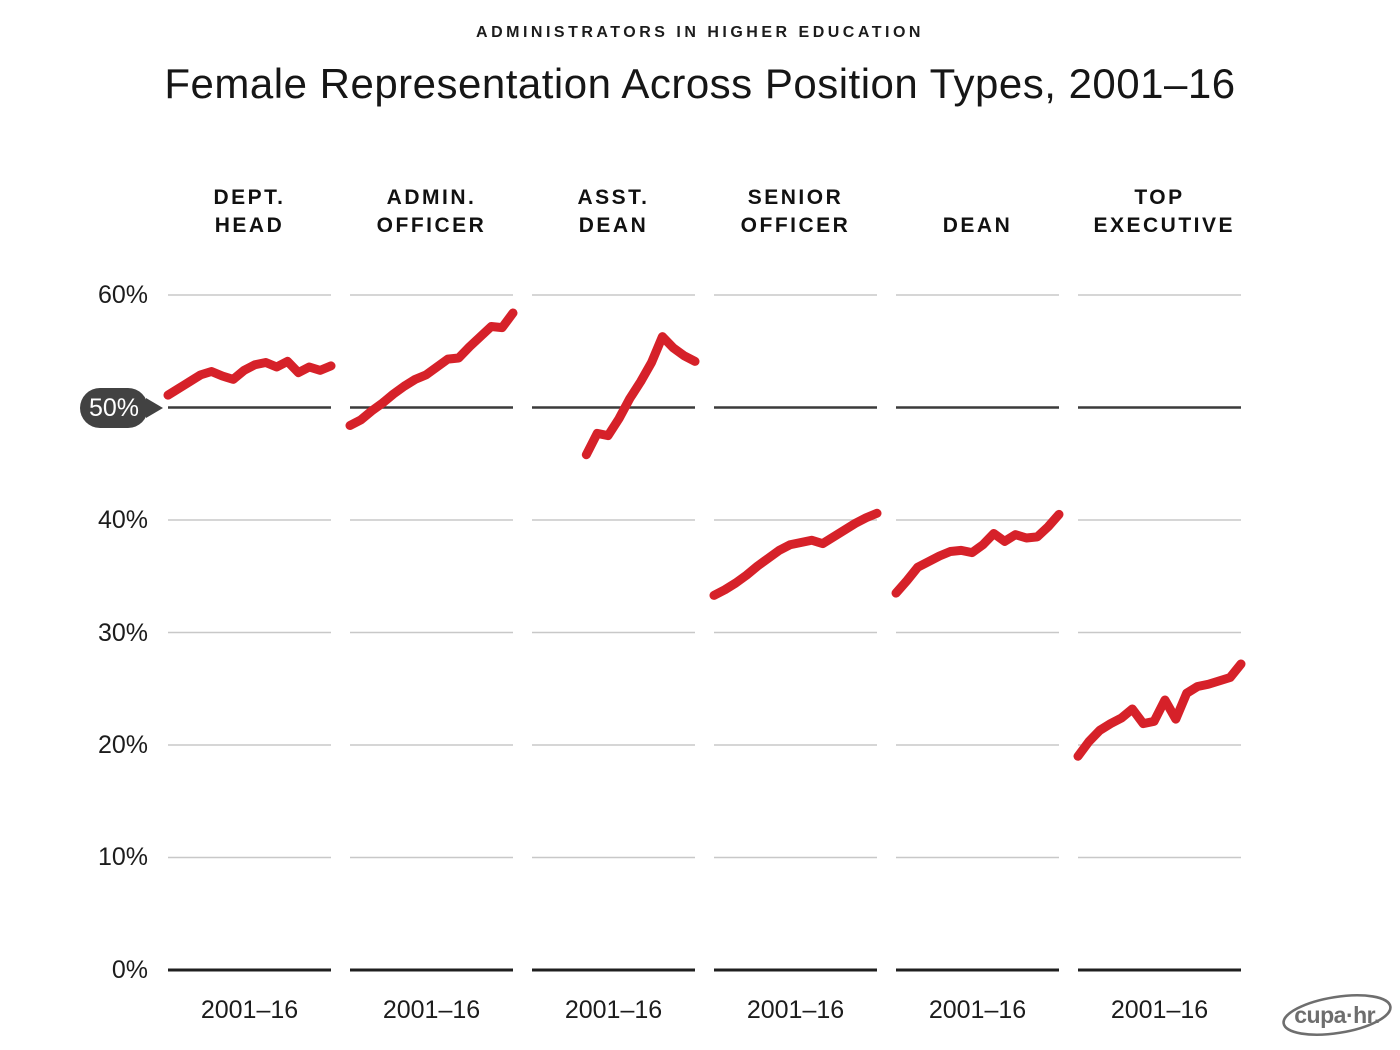 The height and width of the screenshot is (1050, 1400). What do you see at coordinates (431, 369) in the screenshot?
I see `series-line-admin-officer` at bounding box center [431, 369].